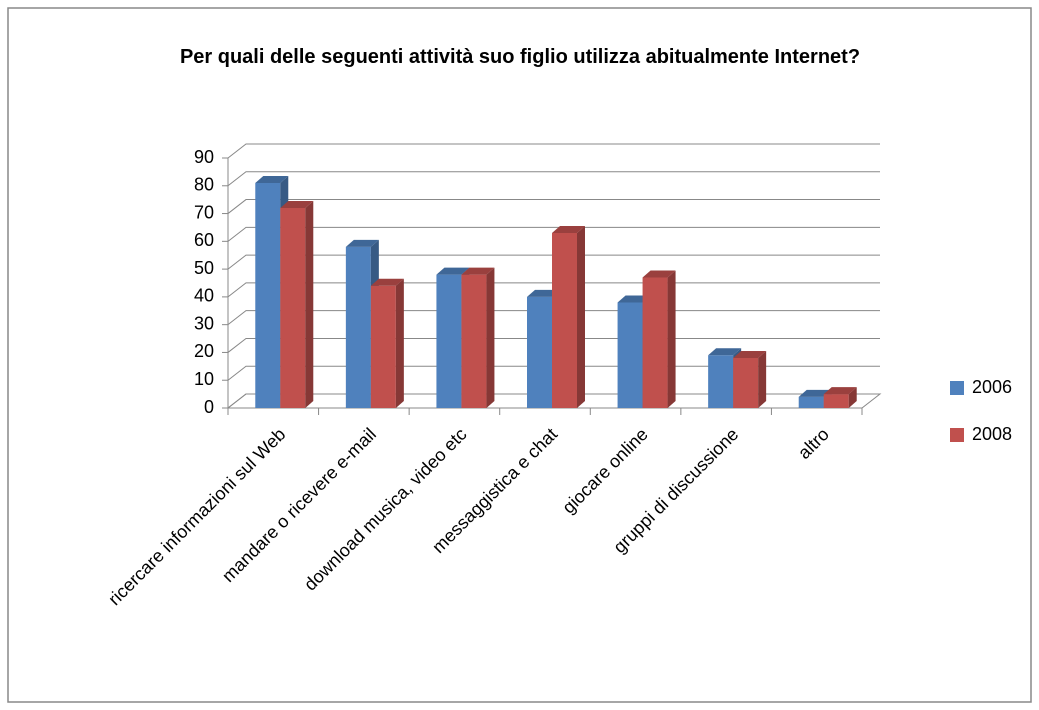  I want to click on y-tick-label: 70, so click(204, 212).